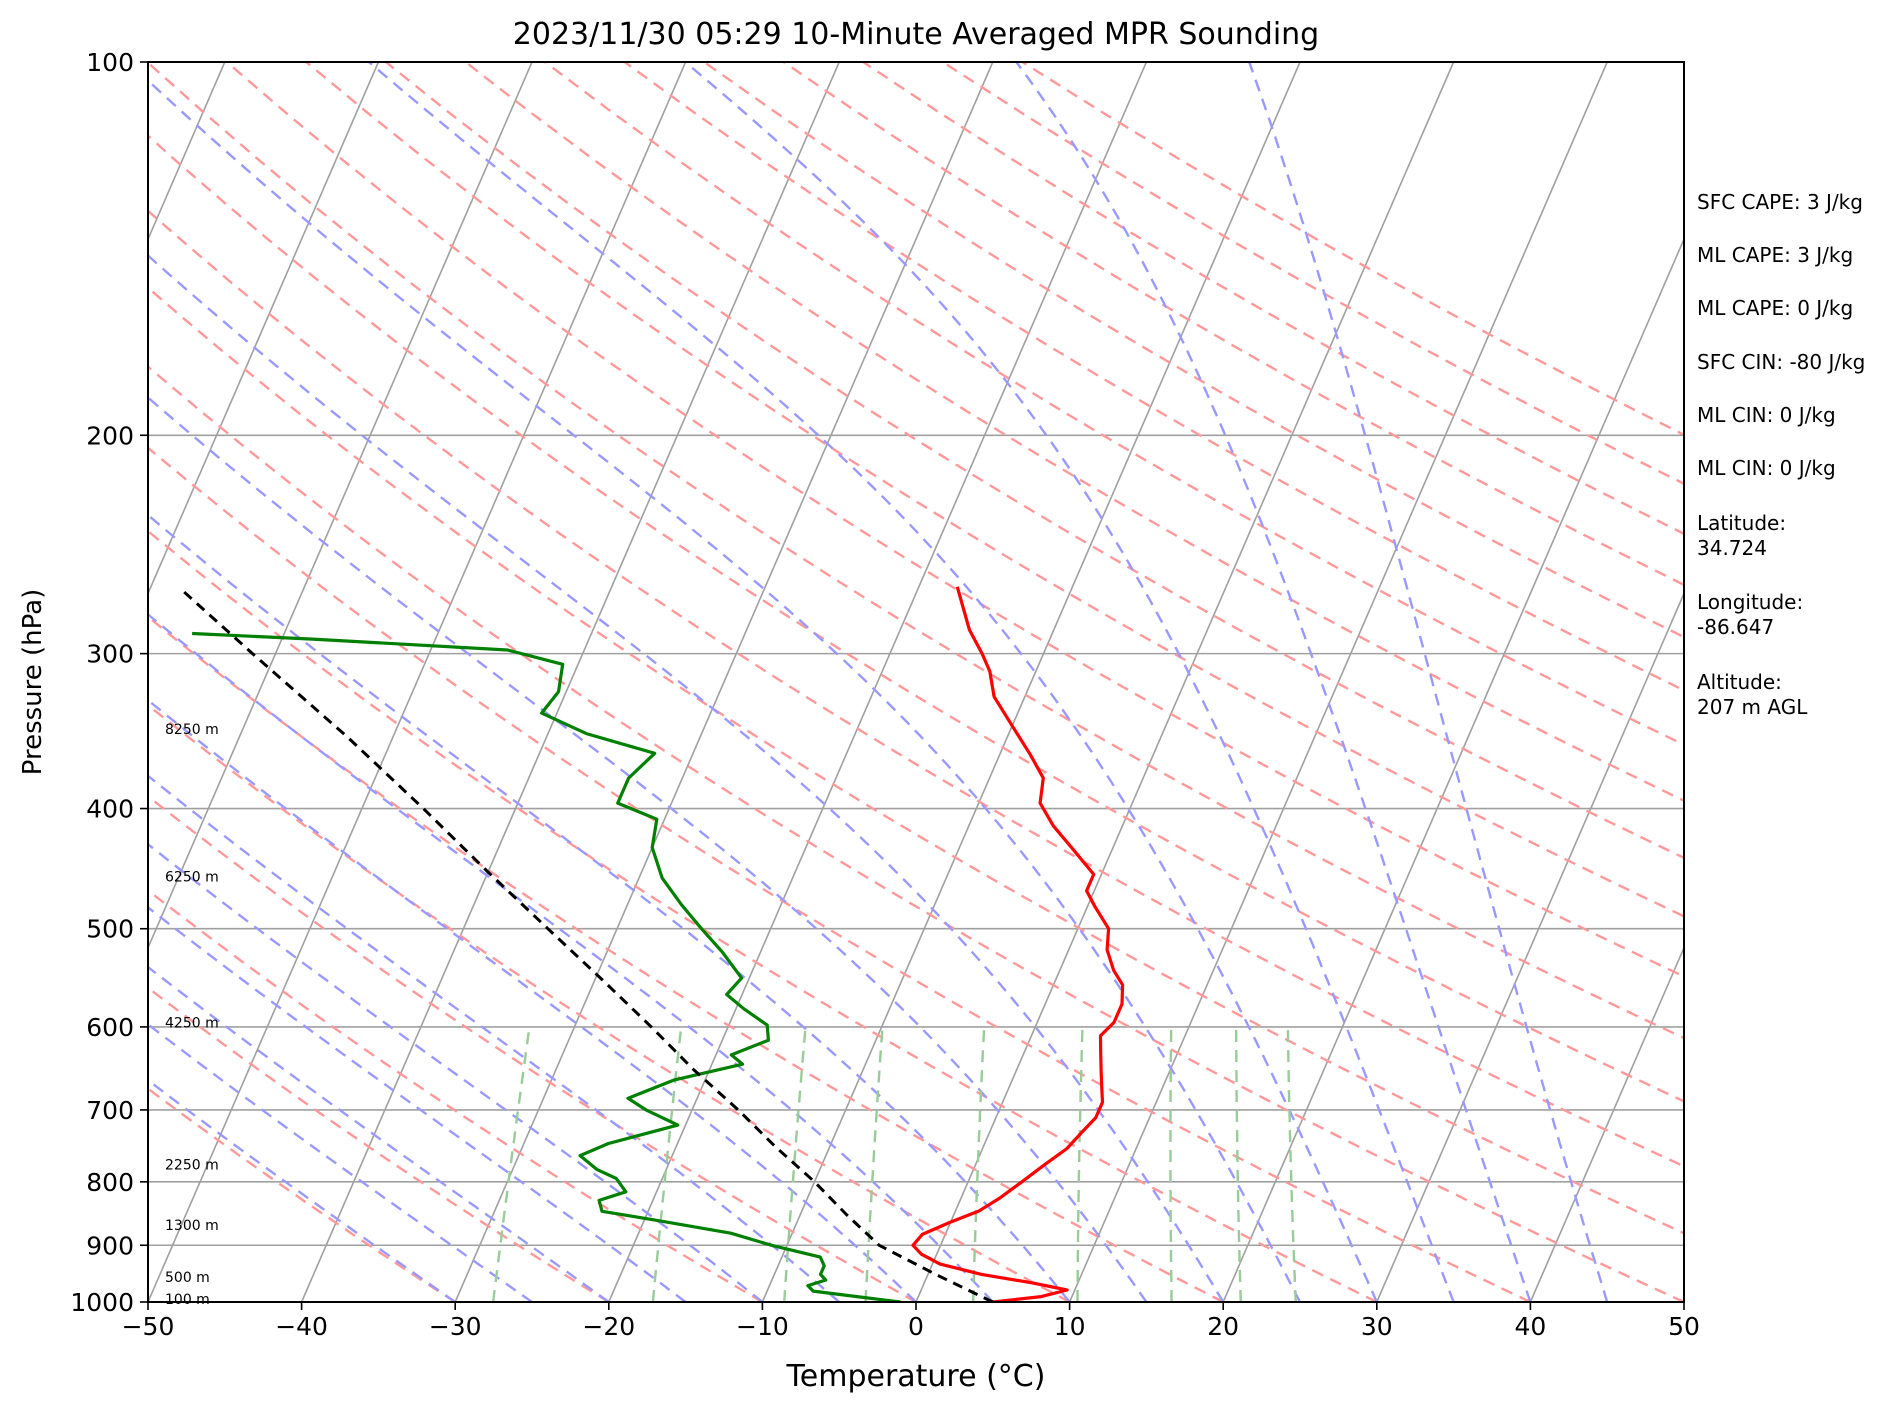 The image size is (1896, 1406). I want to click on height-label: 500 m, so click(187, 1278).